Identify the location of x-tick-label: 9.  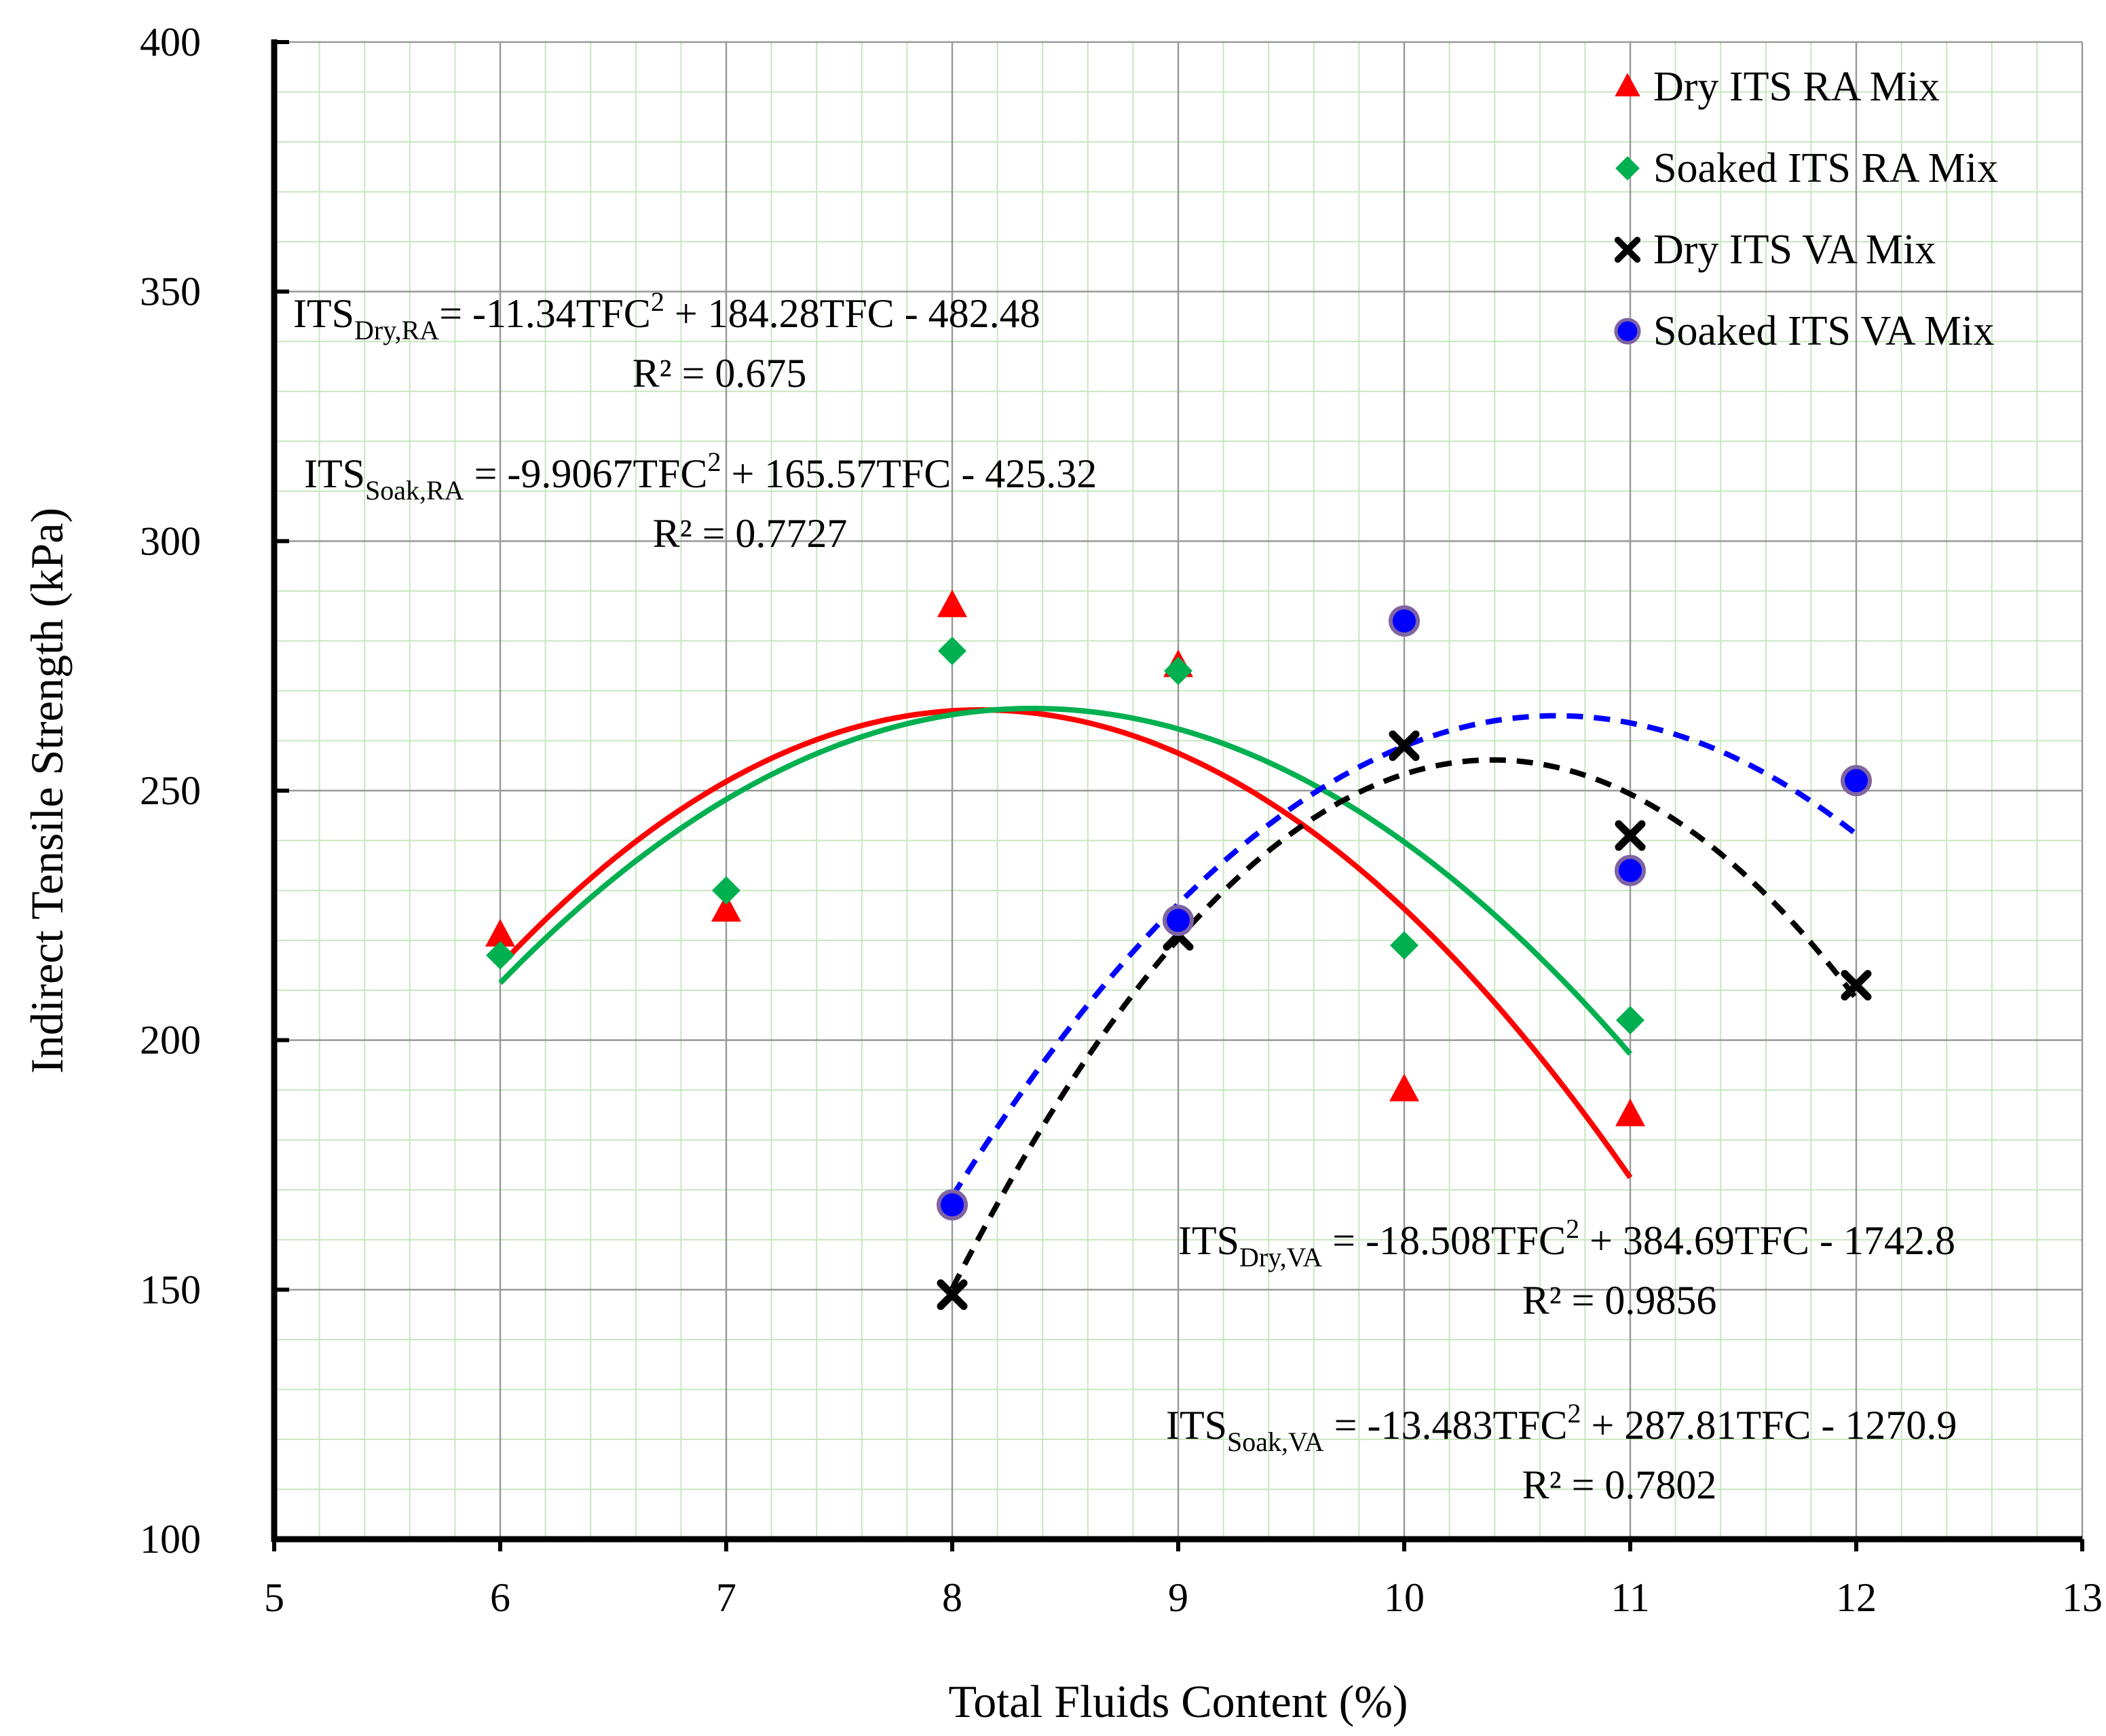
(1178, 1597).